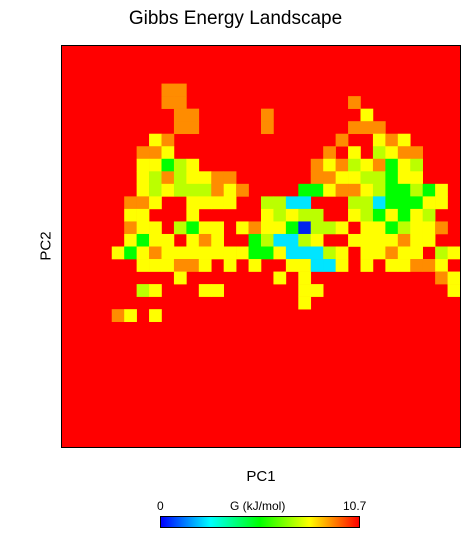 The width and height of the screenshot is (471, 533). I want to click on chart-title: Gibbs Energy Landscape, so click(235, 18).